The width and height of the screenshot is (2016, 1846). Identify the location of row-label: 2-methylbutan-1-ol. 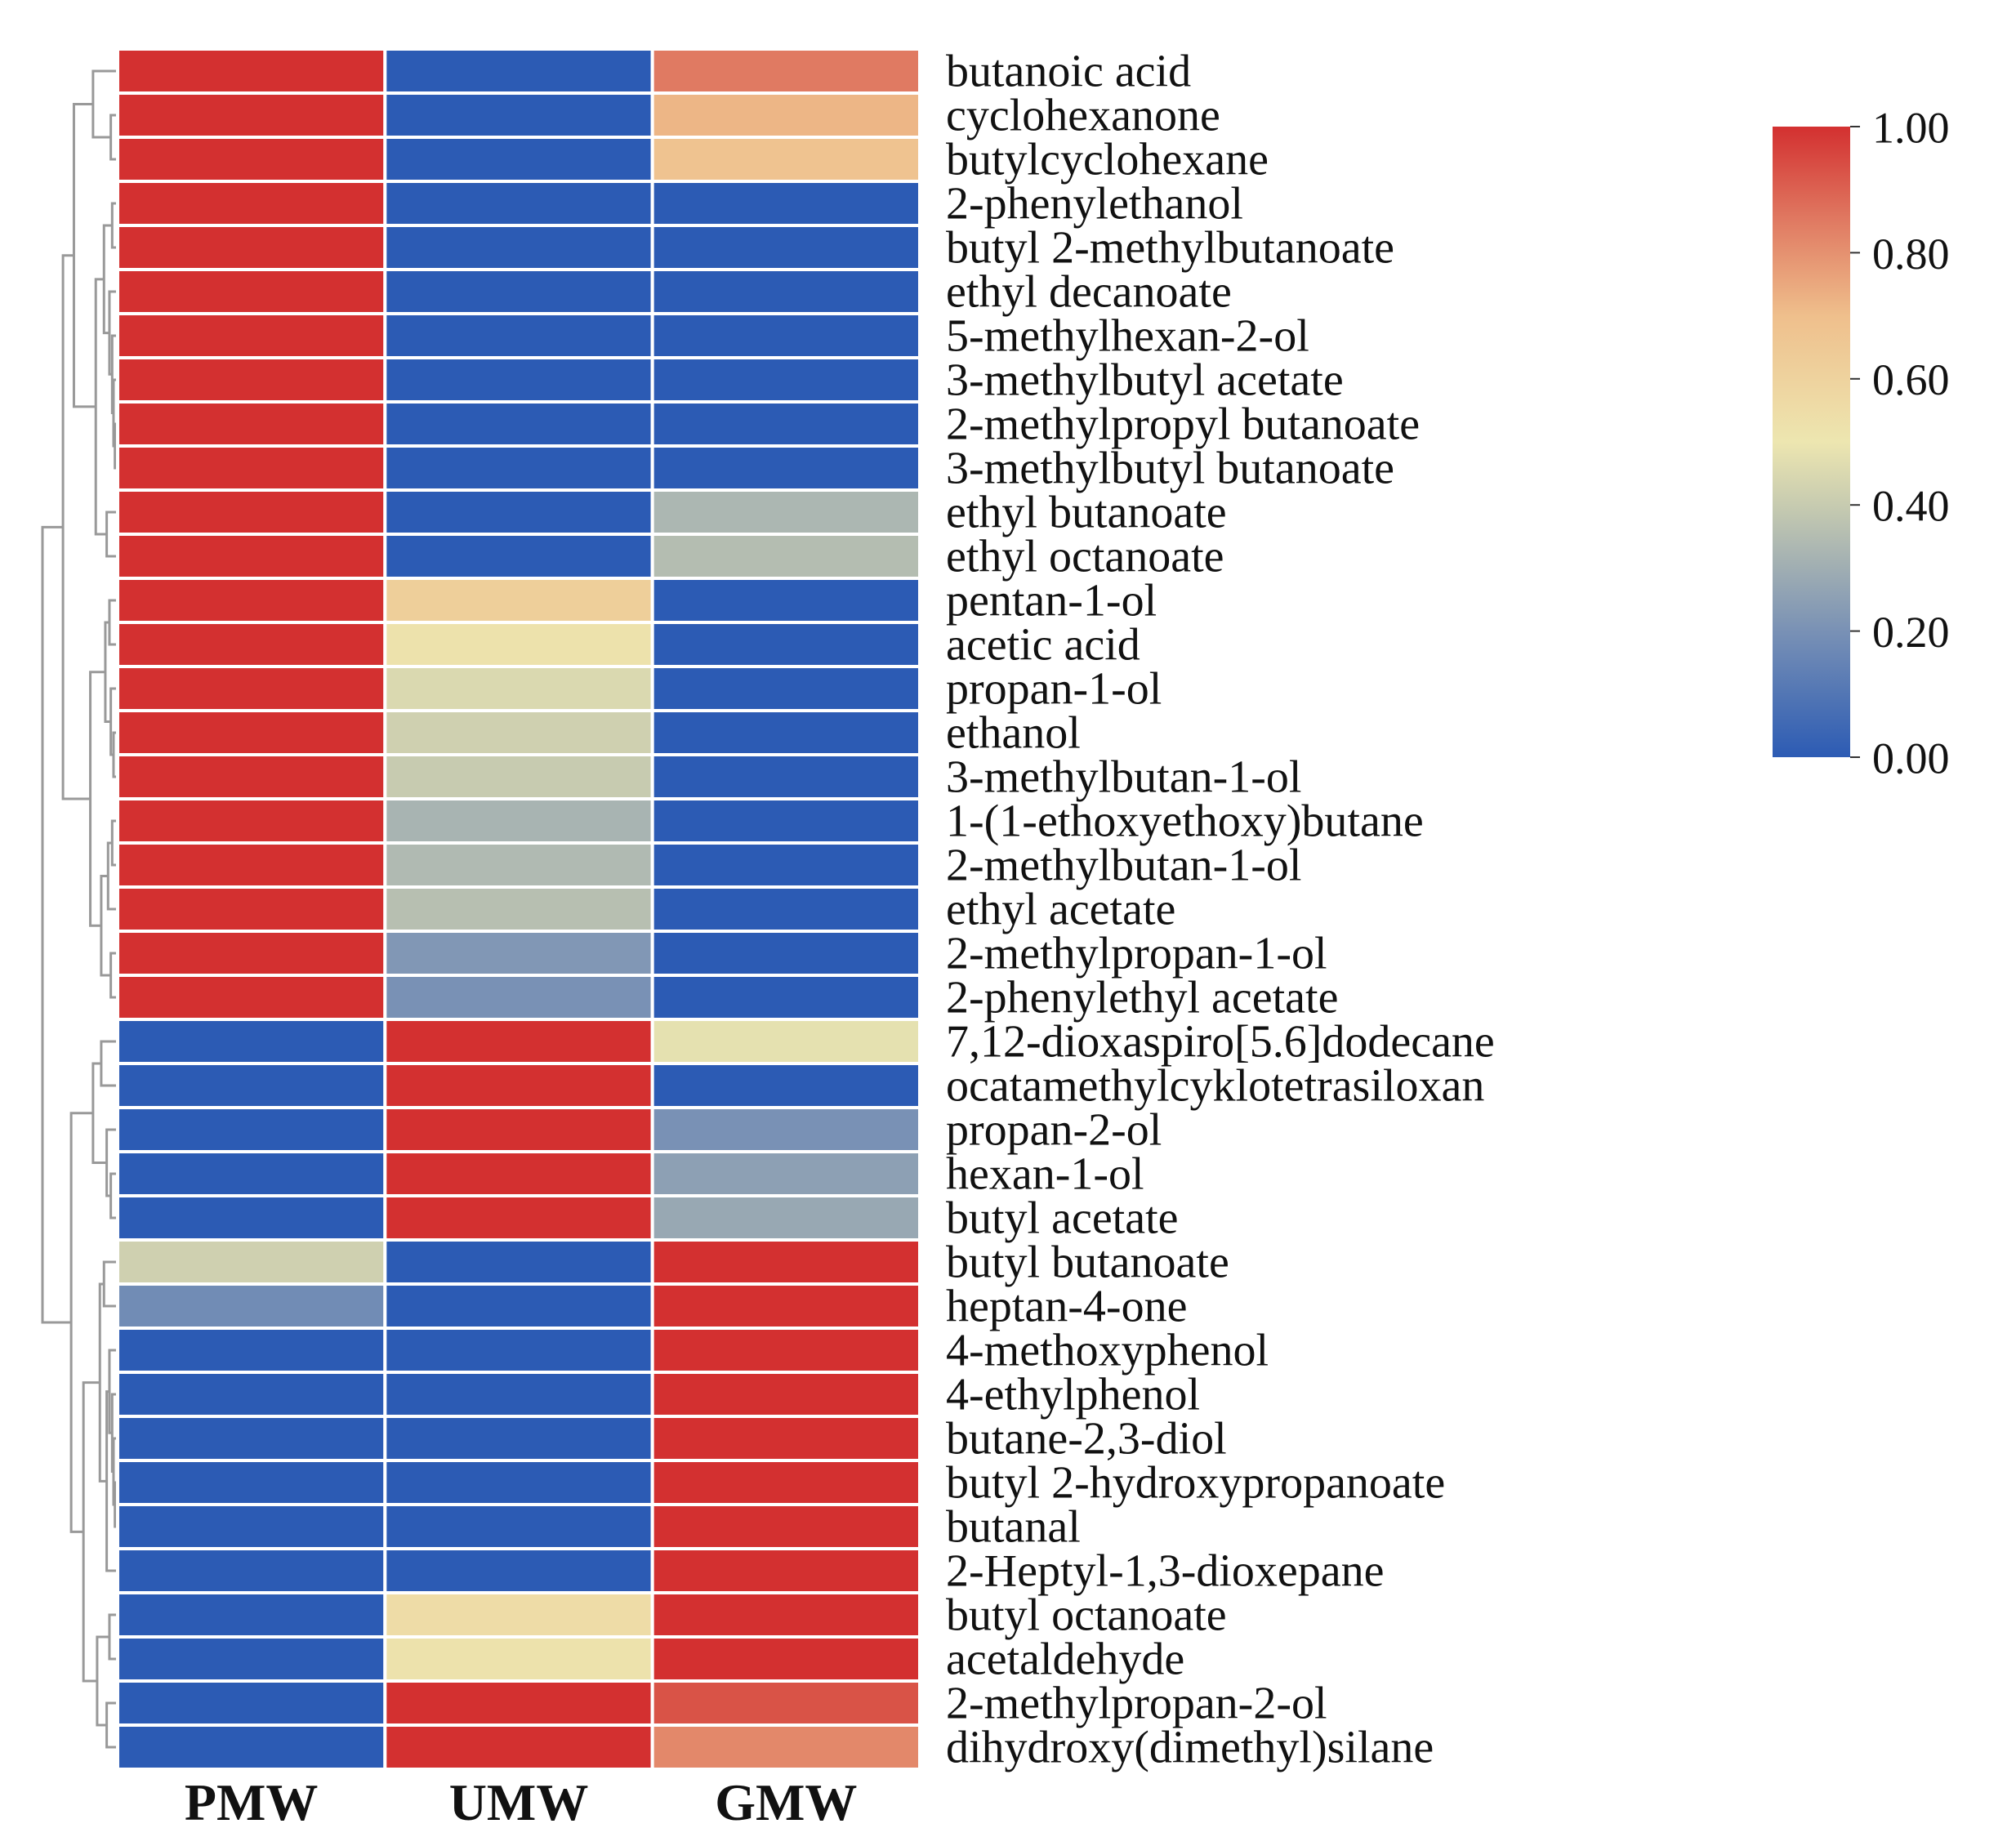
(1124, 865).